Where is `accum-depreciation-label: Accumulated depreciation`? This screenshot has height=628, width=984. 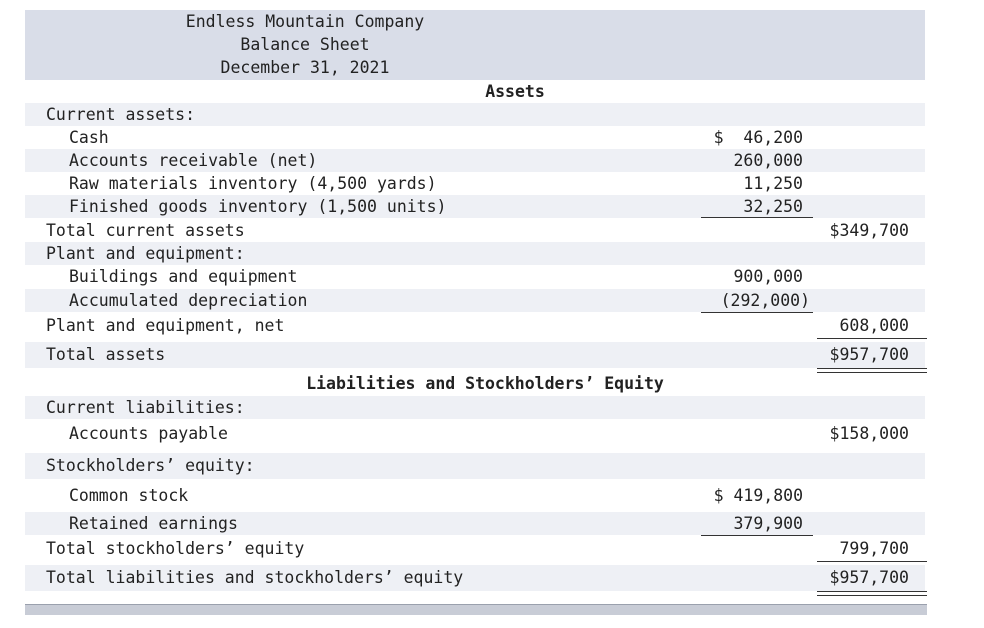
accum-depreciation-label: Accumulated depreciation is located at coordinates (188, 300).